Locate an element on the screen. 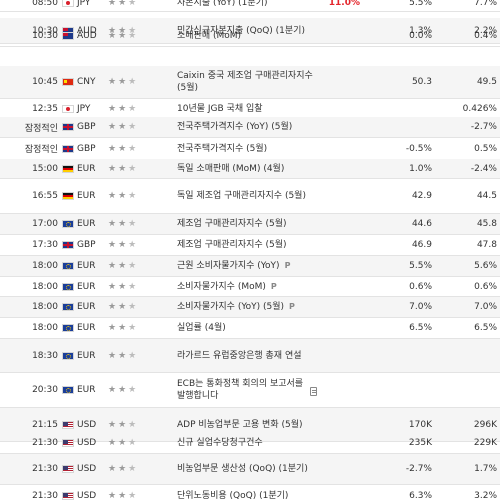 Image resolution: width=500 pixels, height=500 pixels. calendar-row: 15:00 EUR ★ ★ ★ 독일 소매판매 (MoM) (4월) 1.0% -2.4% is located at coordinates (250, 169).